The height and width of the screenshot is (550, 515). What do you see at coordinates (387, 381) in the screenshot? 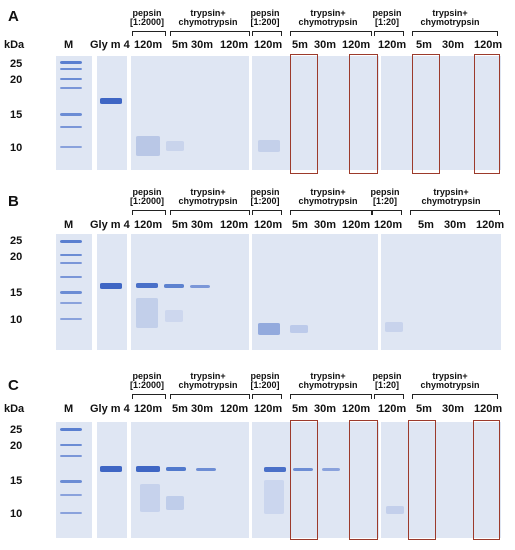
I see `header-pepsin-20: pepsin [1:20]` at bounding box center [387, 381].